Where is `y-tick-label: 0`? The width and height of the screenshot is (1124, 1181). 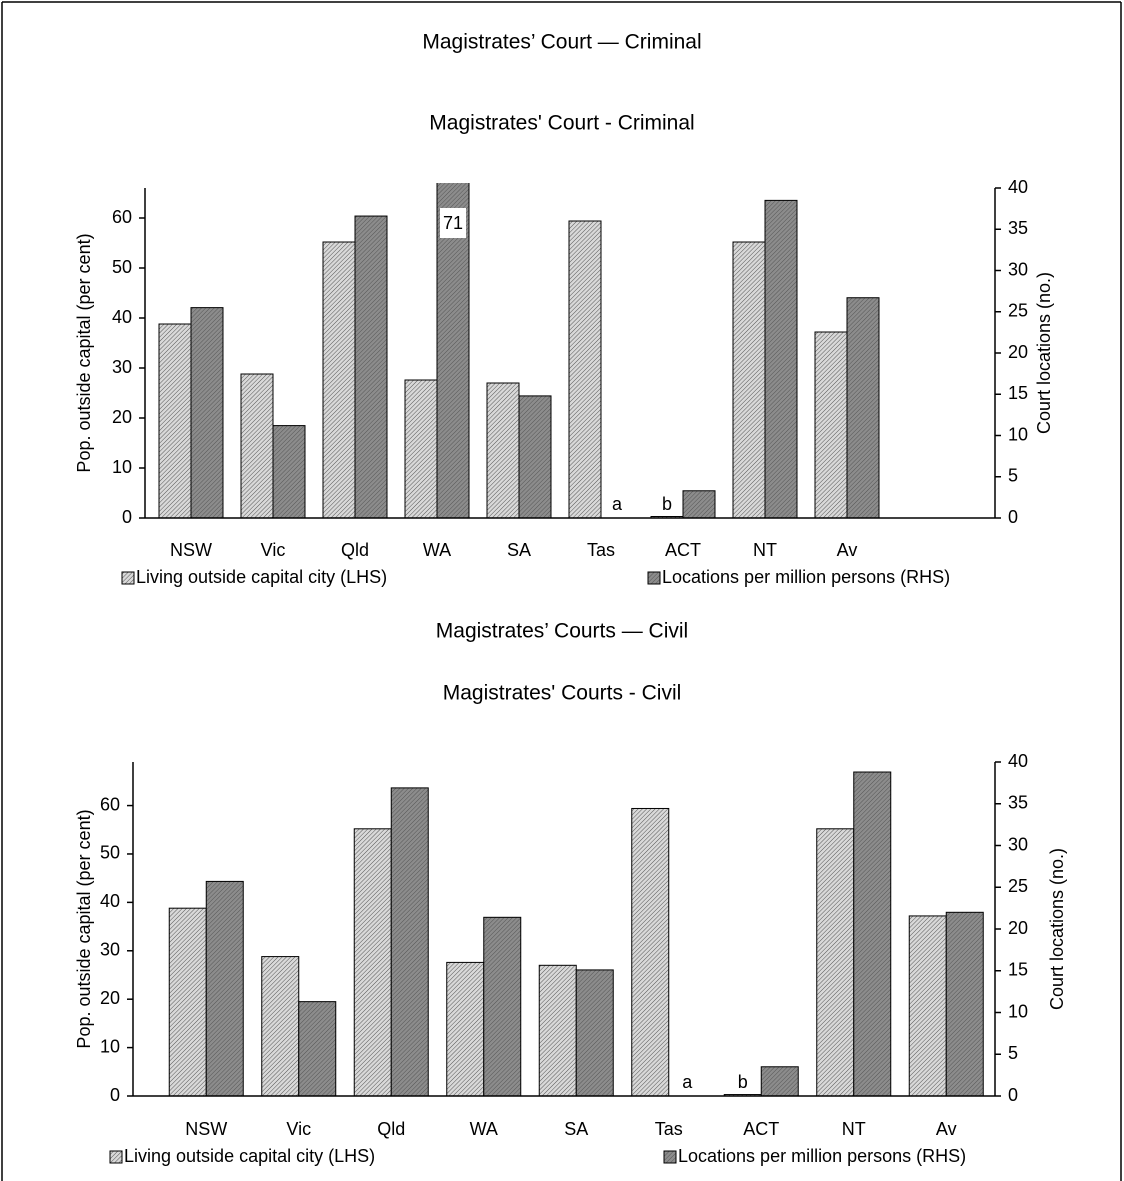
y-tick-label: 0 is located at coordinates (127, 517).